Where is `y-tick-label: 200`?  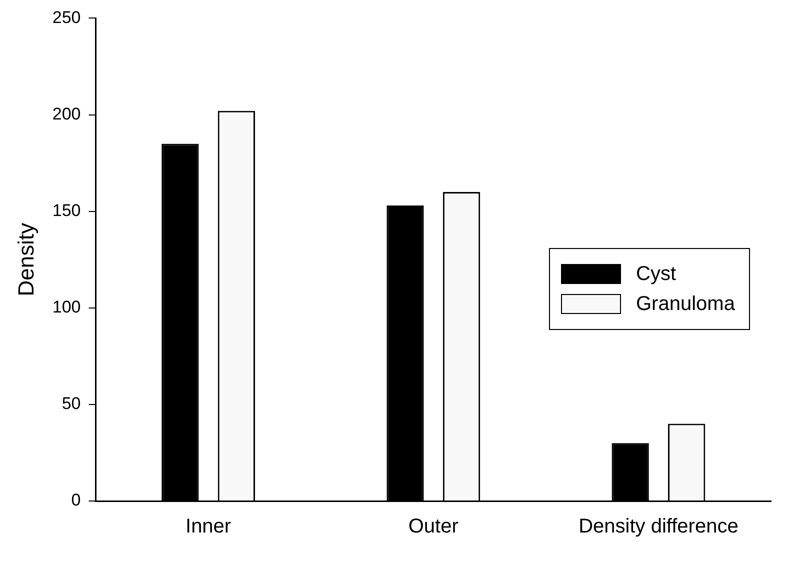 y-tick-label: 200 is located at coordinates (66, 114).